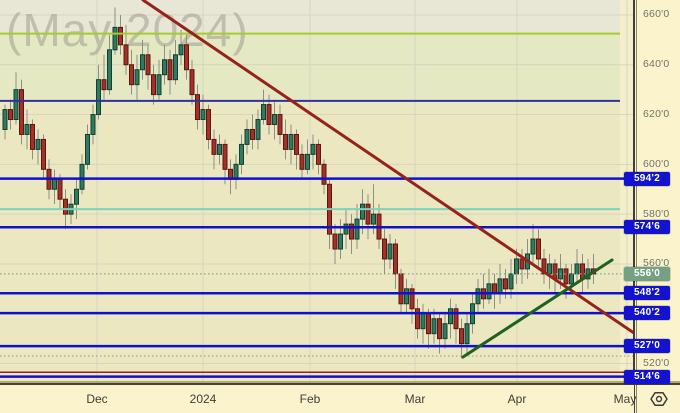 The width and height of the screenshot is (680, 413). I want to click on time-tick-label: Apr, so click(517, 399).